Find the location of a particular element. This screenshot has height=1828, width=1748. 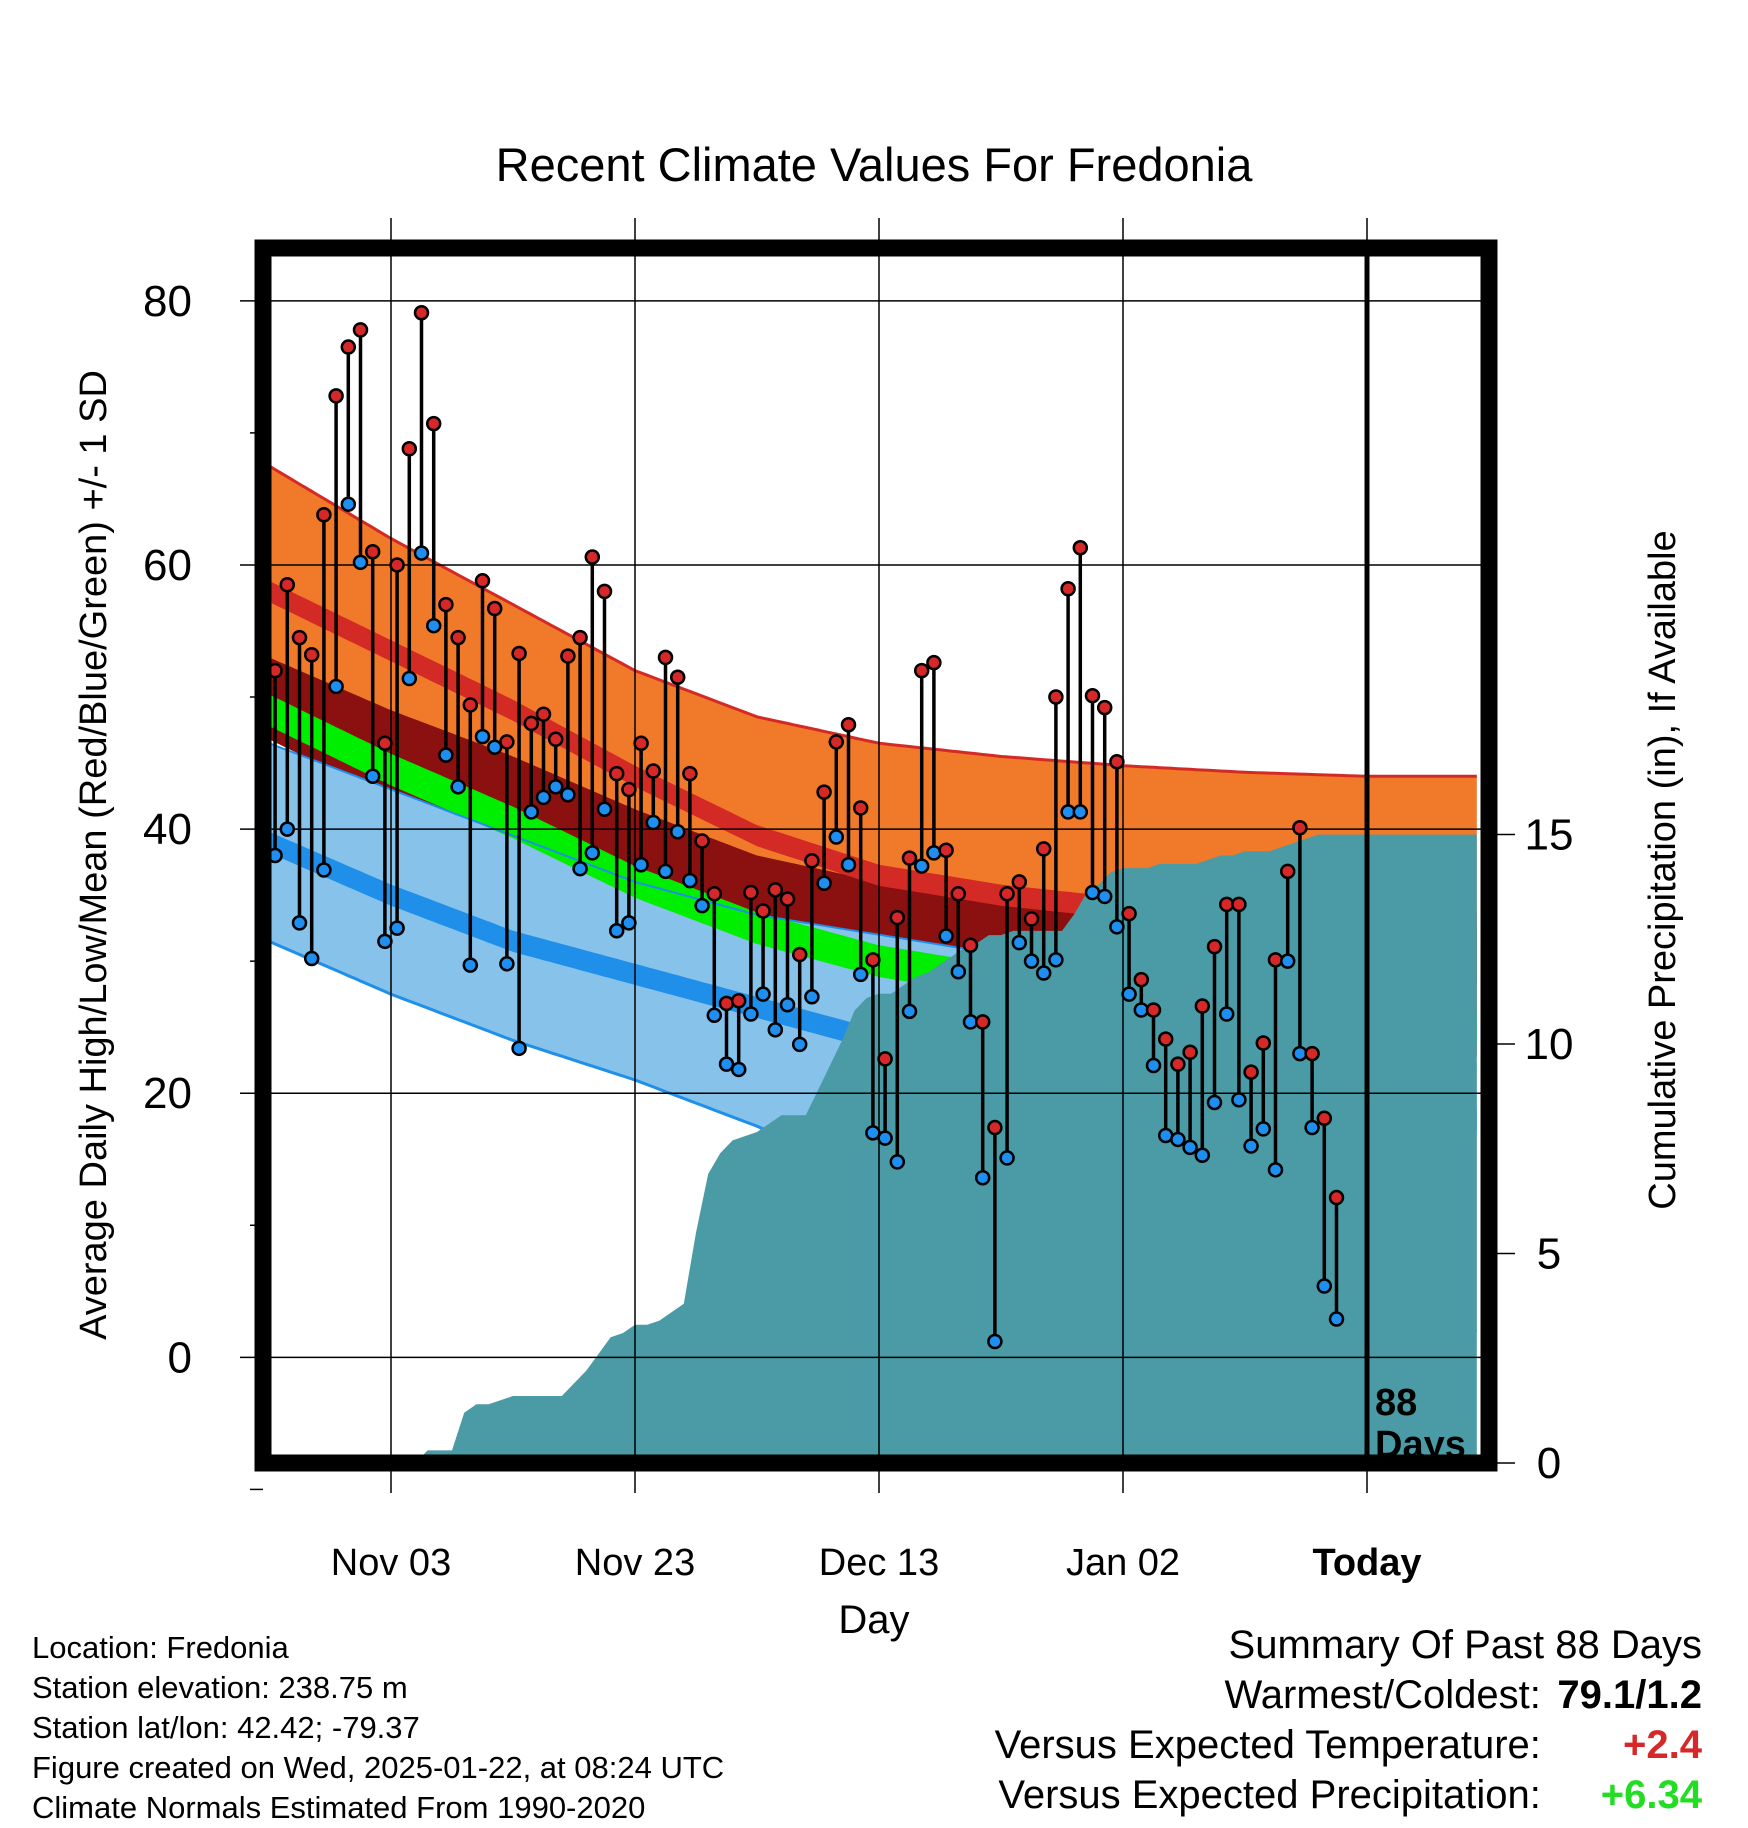

y-tick-label-right: 10 is located at coordinates (1549, 1044).